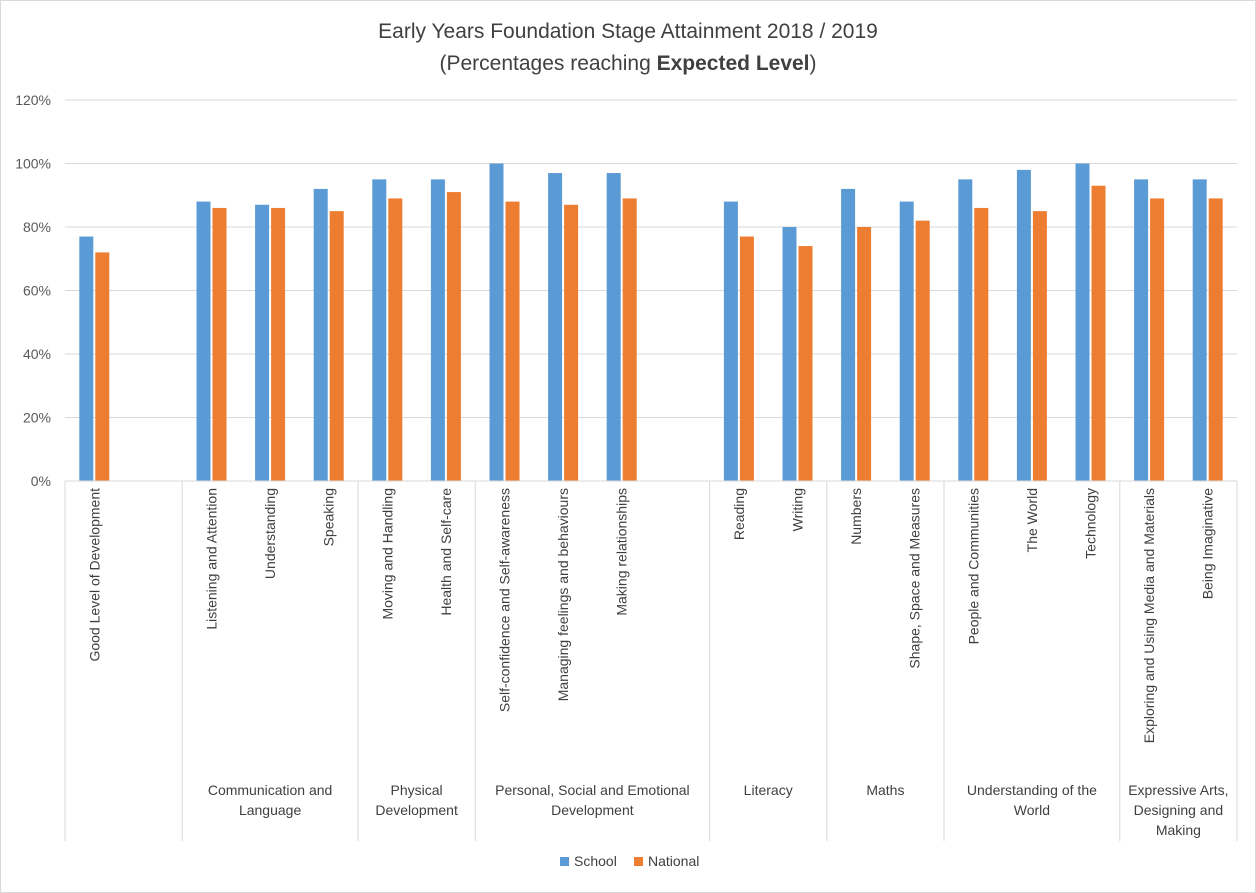 This screenshot has width=1256, height=893. I want to click on category-label: Reading, so click(739, 514).